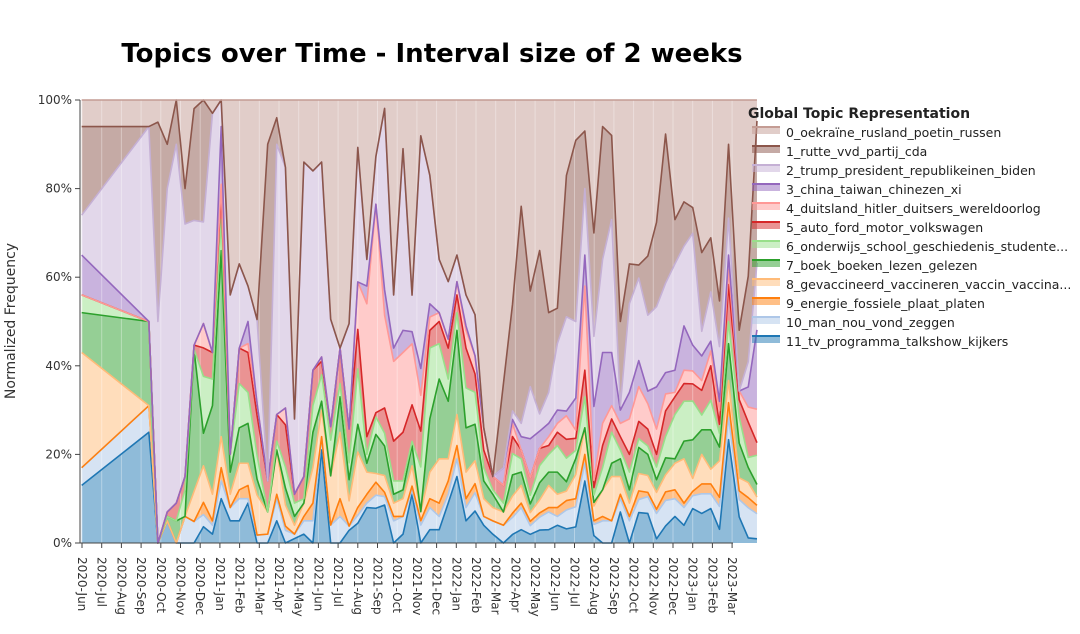 The height and width of the screenshot is (634, 1080). I want to click on x-tick-label: 2022-Jun, so click(555, 584).